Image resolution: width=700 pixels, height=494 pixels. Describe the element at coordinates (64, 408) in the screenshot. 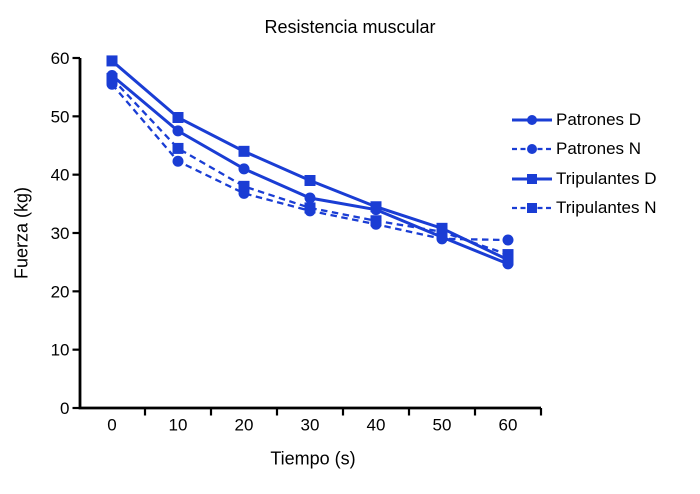

I see `y-tick-label: 0` at that location.